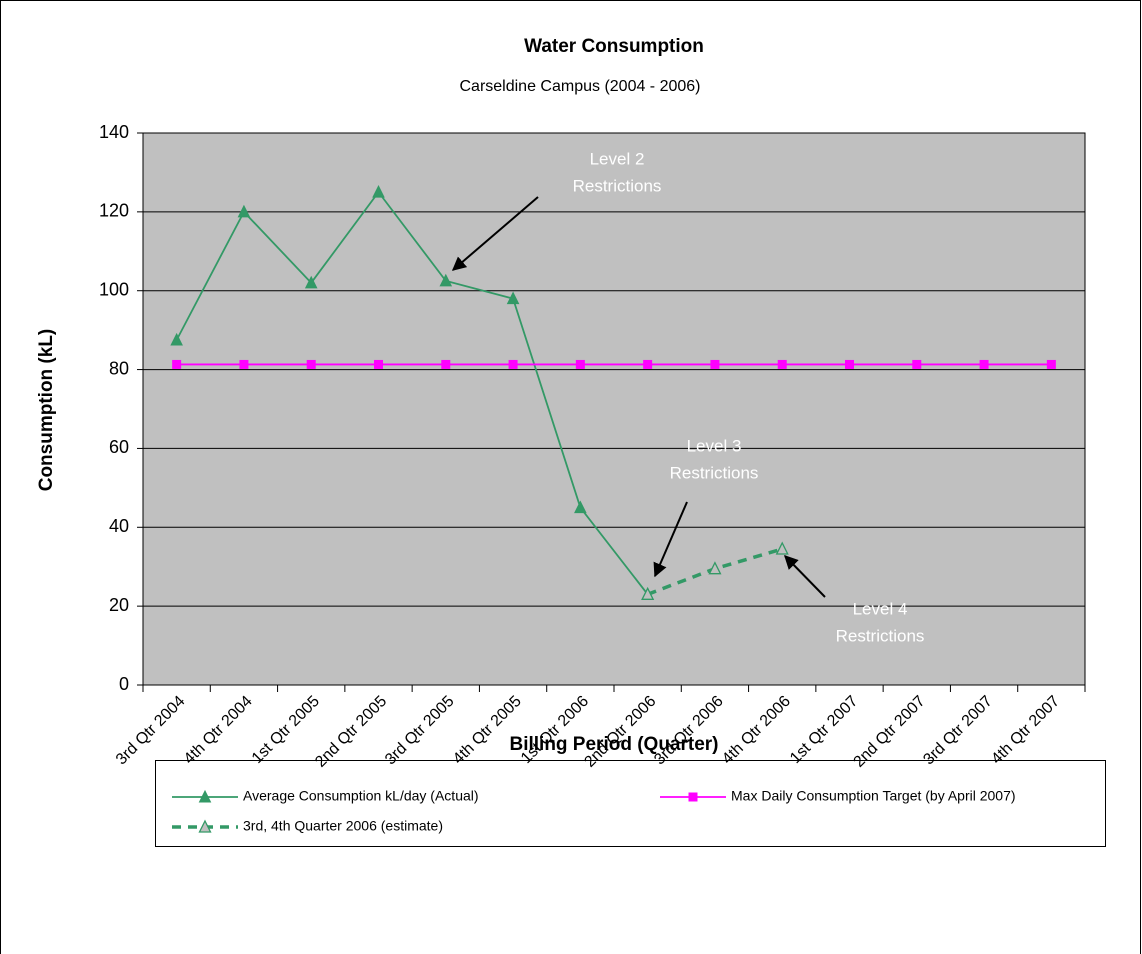  What do you see at coordinates (343, 826) in the screenshot?
I see `legend-label: 3rd, 4th Quarter 2006 (estimate)` at bounding box center [343, 826].